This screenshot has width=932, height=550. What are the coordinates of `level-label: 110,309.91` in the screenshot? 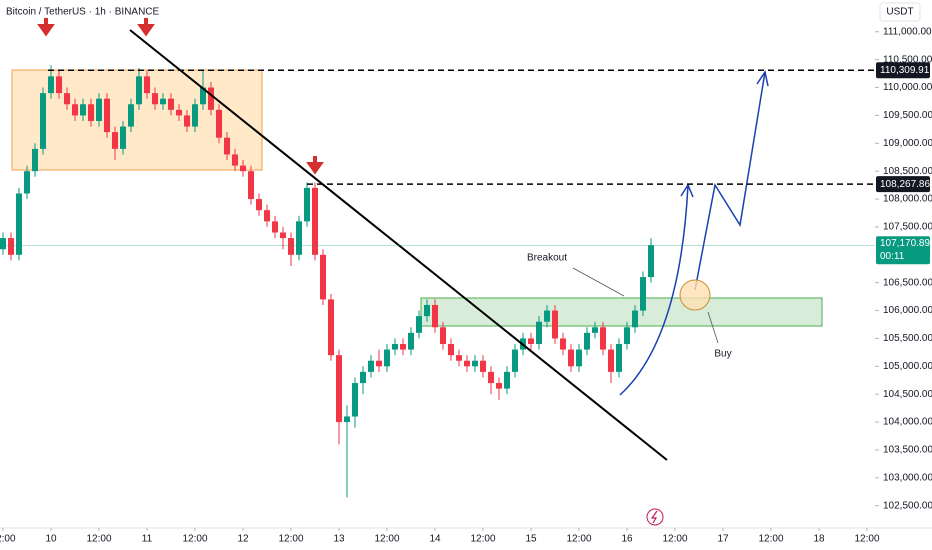 It's located at (905, 70).